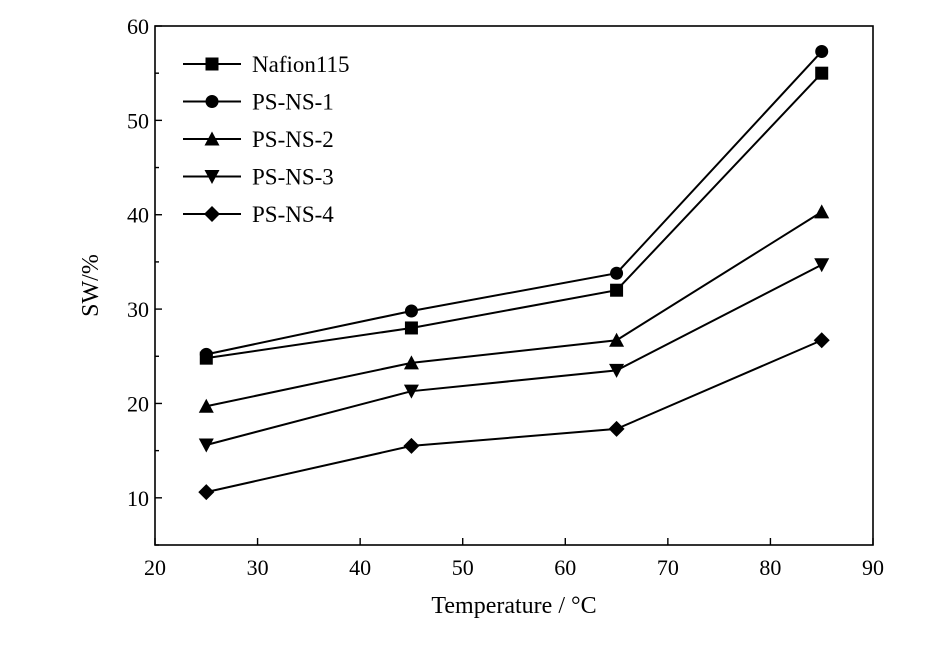  Describe the element at coordinates (293, 177) in the screenshot. I see `legend-label: PS-NS-3` at that location.